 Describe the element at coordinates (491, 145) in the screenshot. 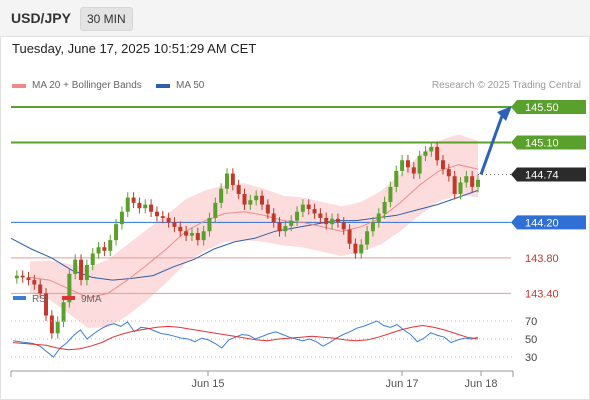

I see `projection-arrow` at that location.